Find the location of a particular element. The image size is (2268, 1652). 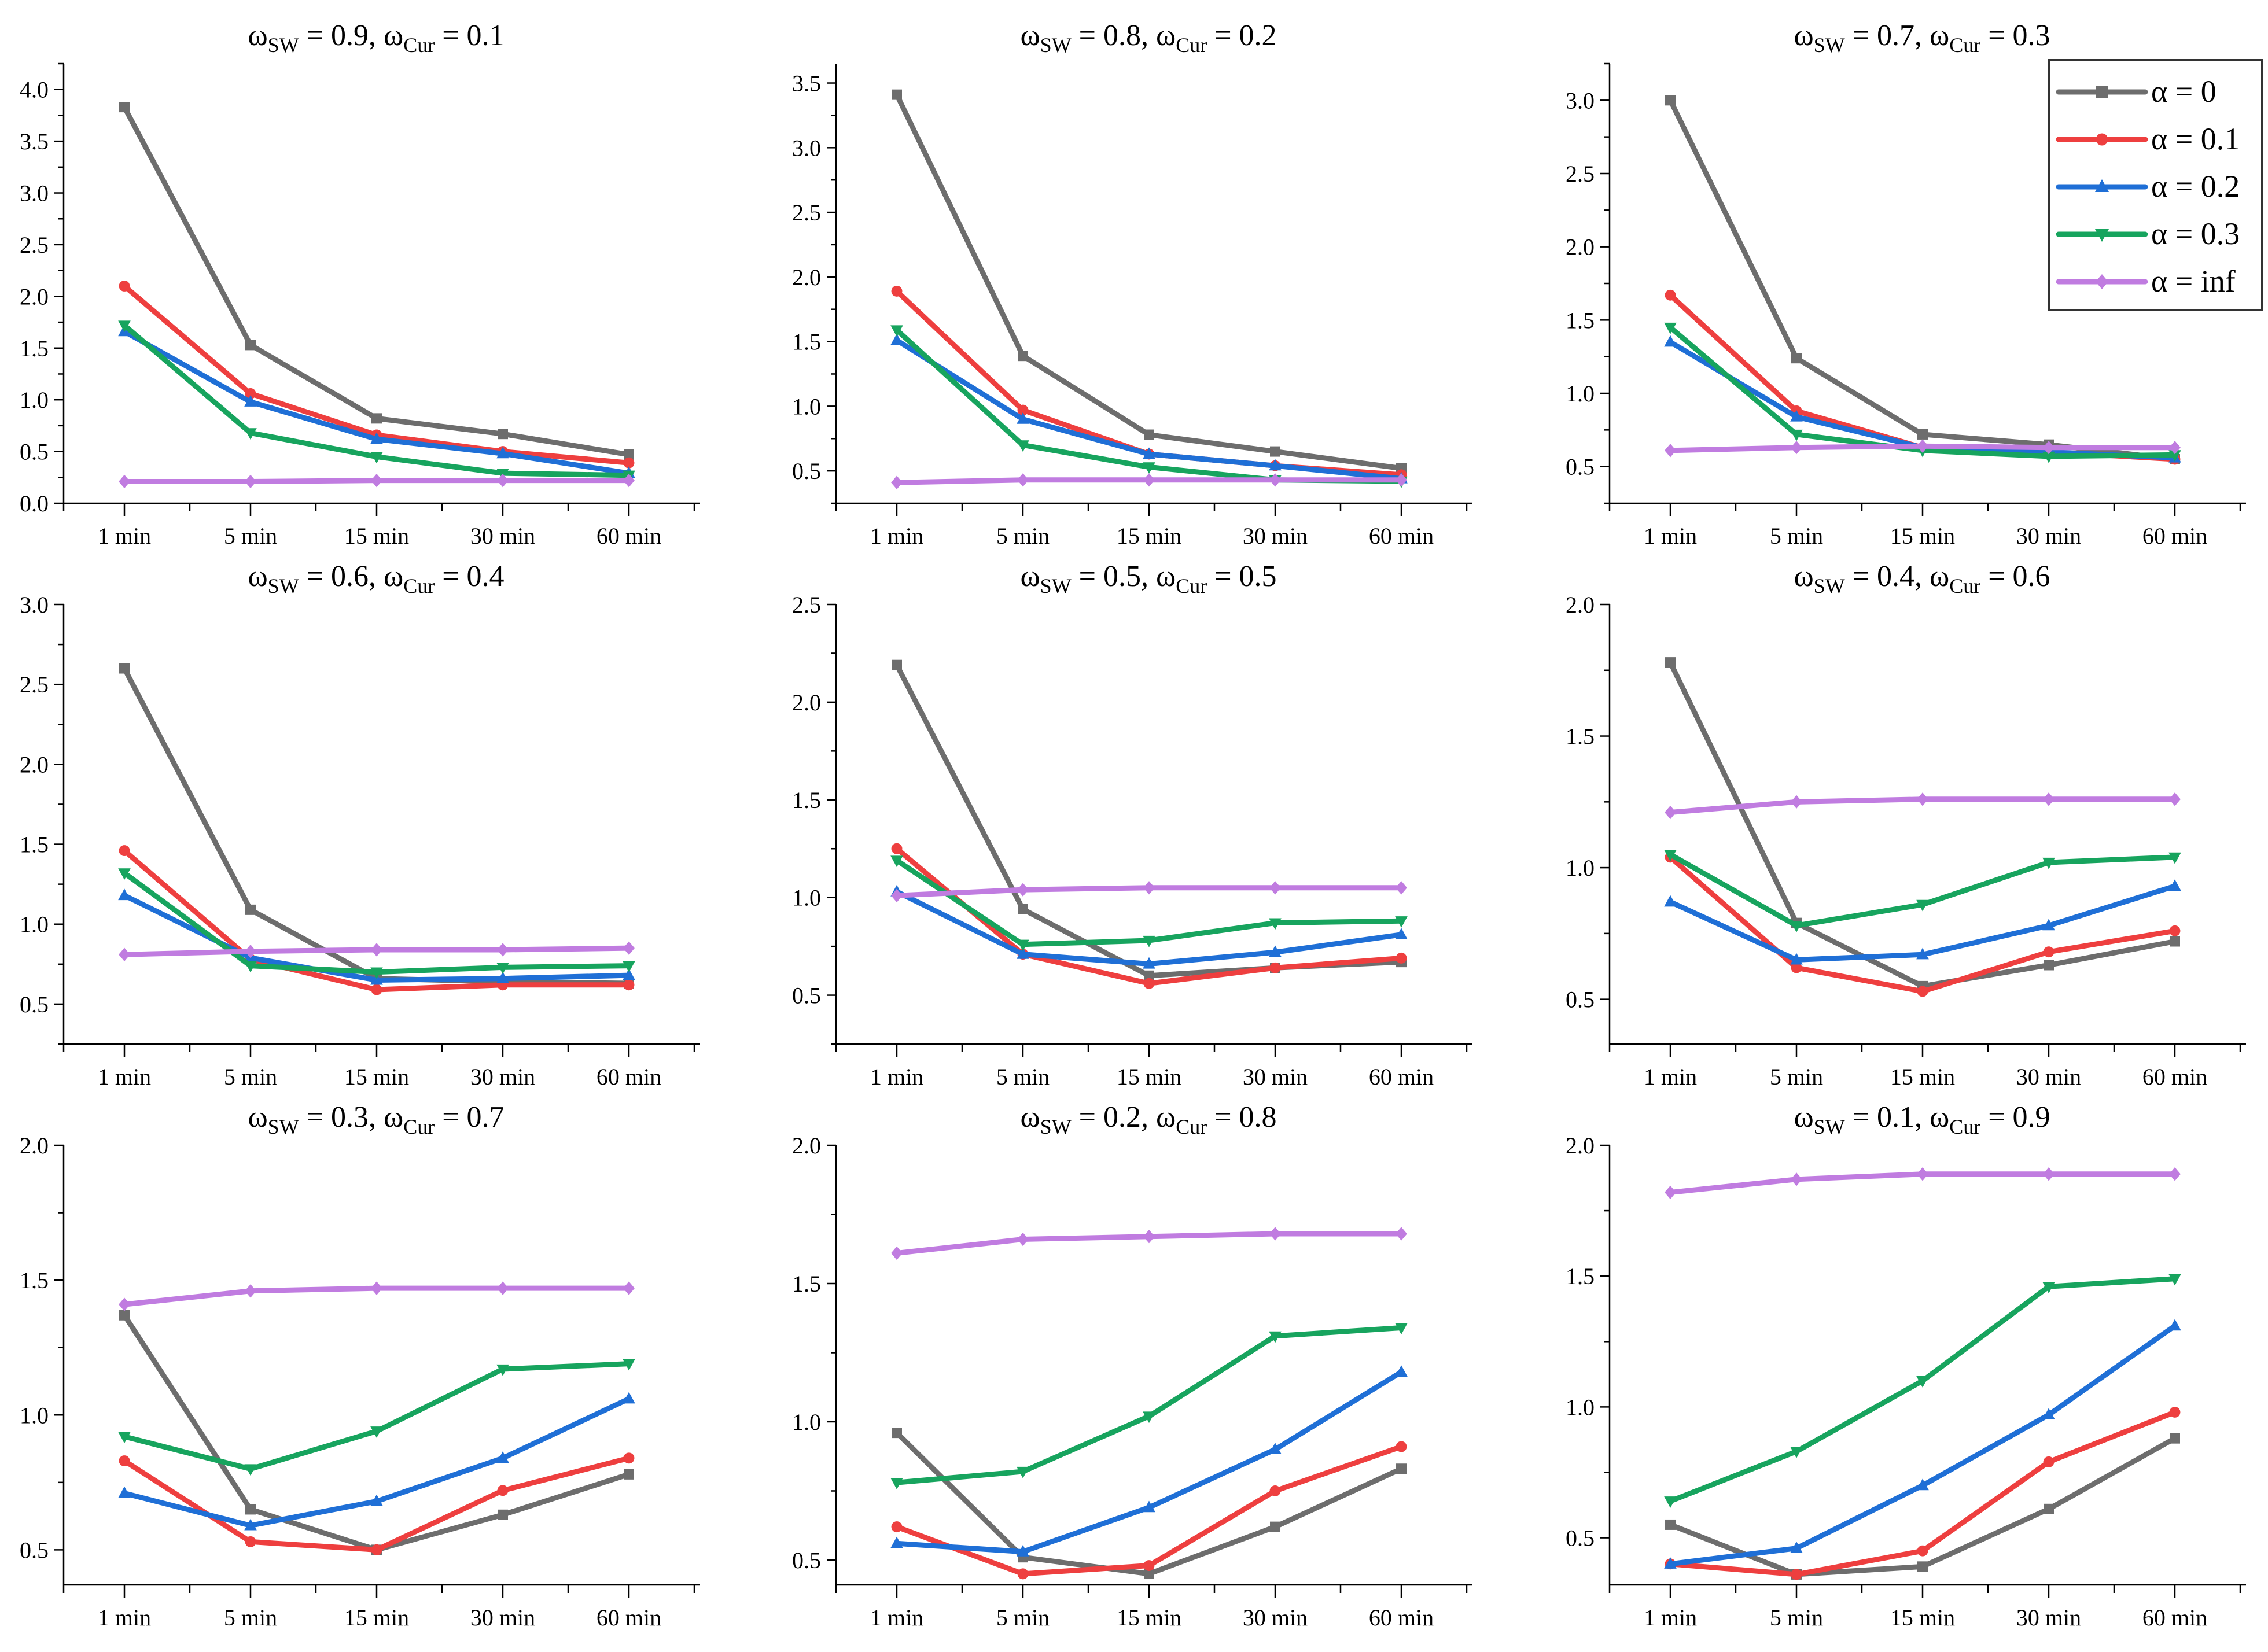

legend-item-alpha-0-2: α = 0.2 is located at coordinates (2155, 187).